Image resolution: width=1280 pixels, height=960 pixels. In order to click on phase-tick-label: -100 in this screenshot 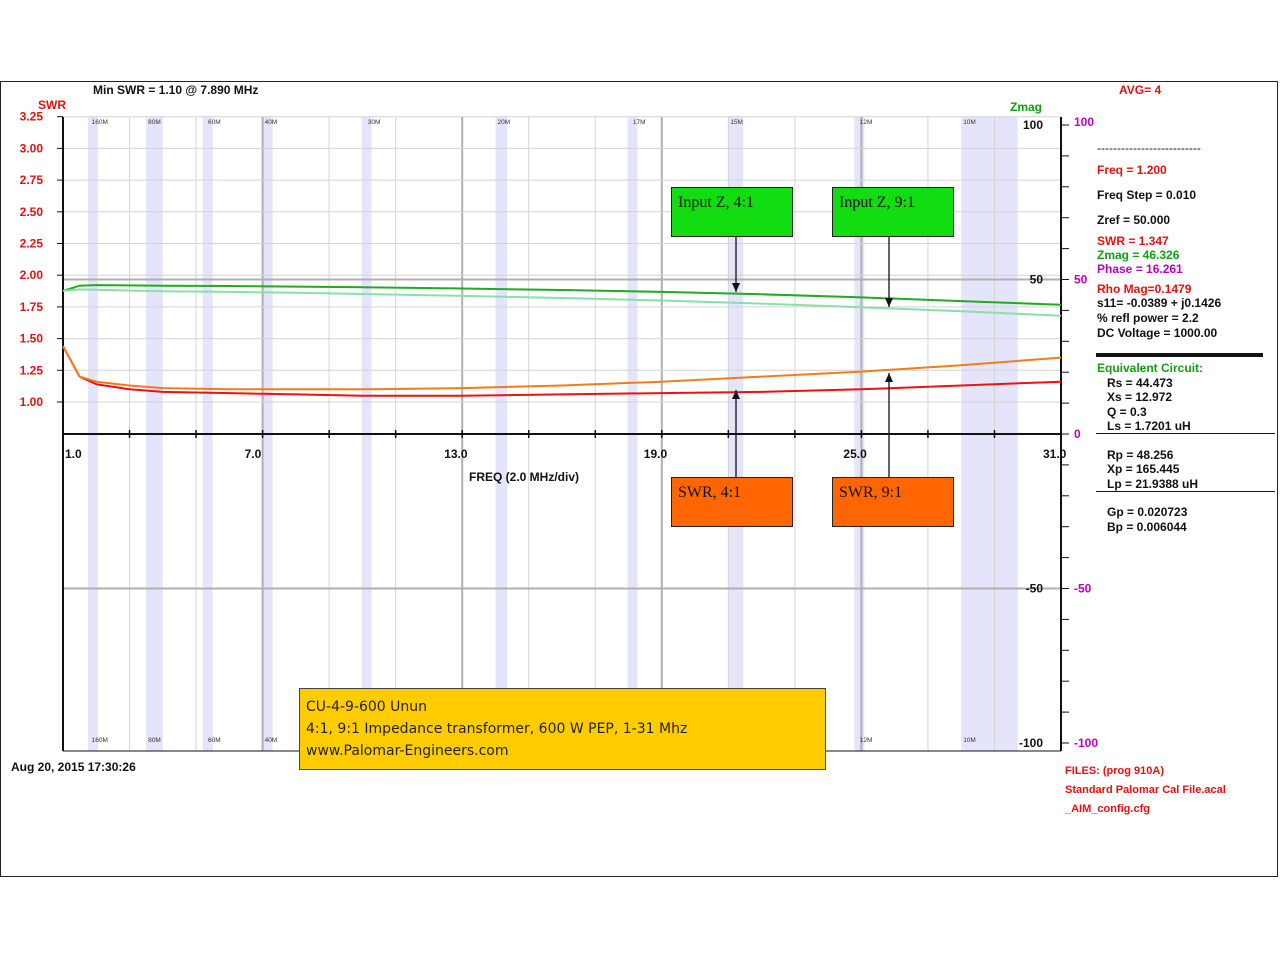, I will do `click(1086, 743)`.